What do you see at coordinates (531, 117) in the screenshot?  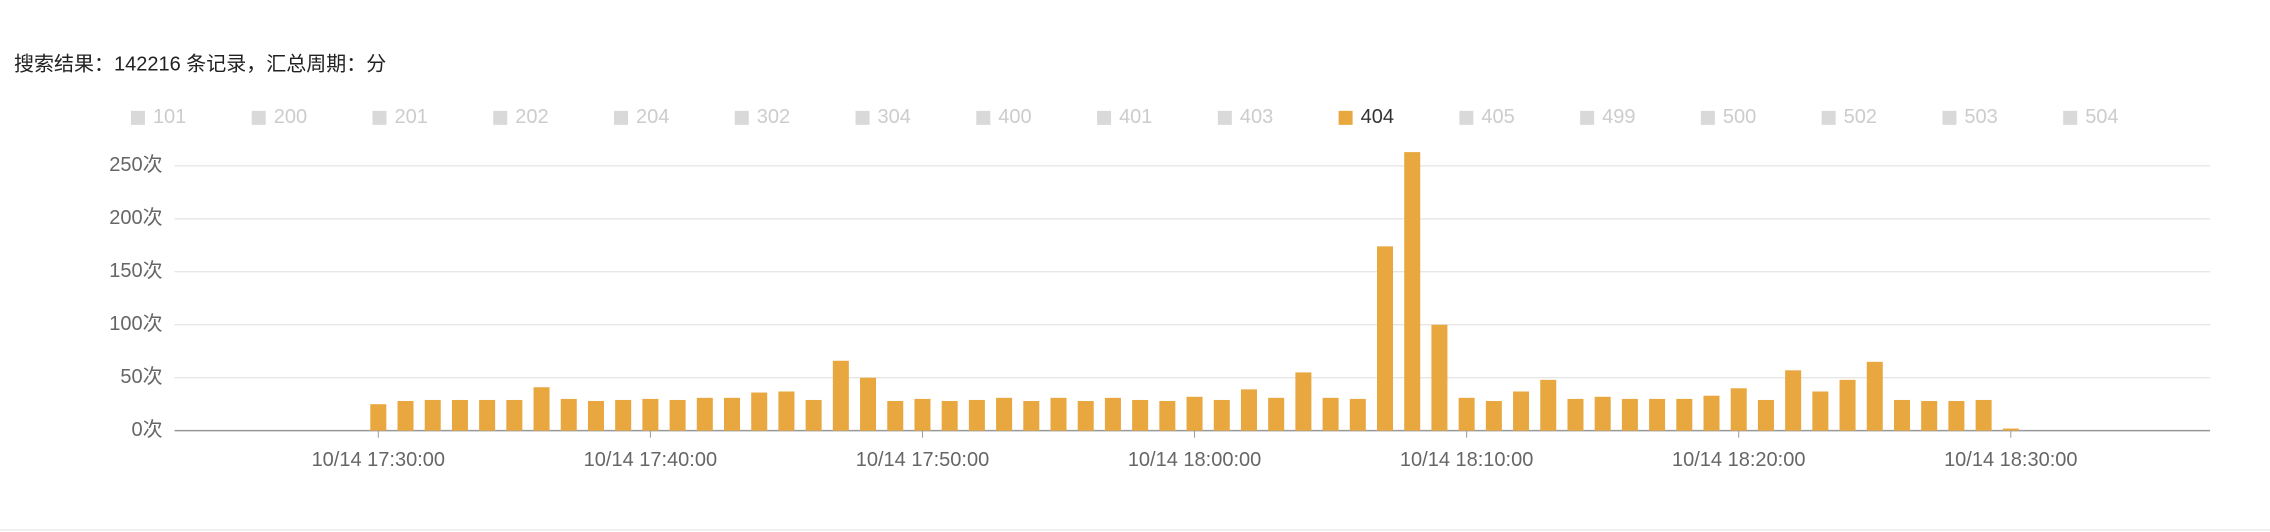 I see `legend-label: 202` at bounding box center [531, 117].